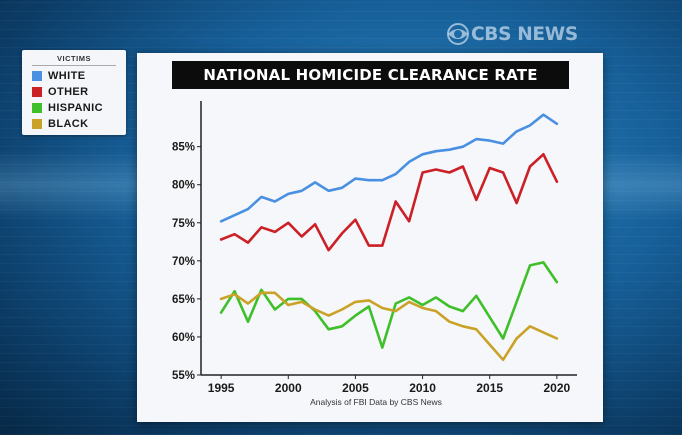 Image resolution: width=682 pixels, height=435 pixels. I want to click on legend-label: HISPANIC, so click(75, 108).